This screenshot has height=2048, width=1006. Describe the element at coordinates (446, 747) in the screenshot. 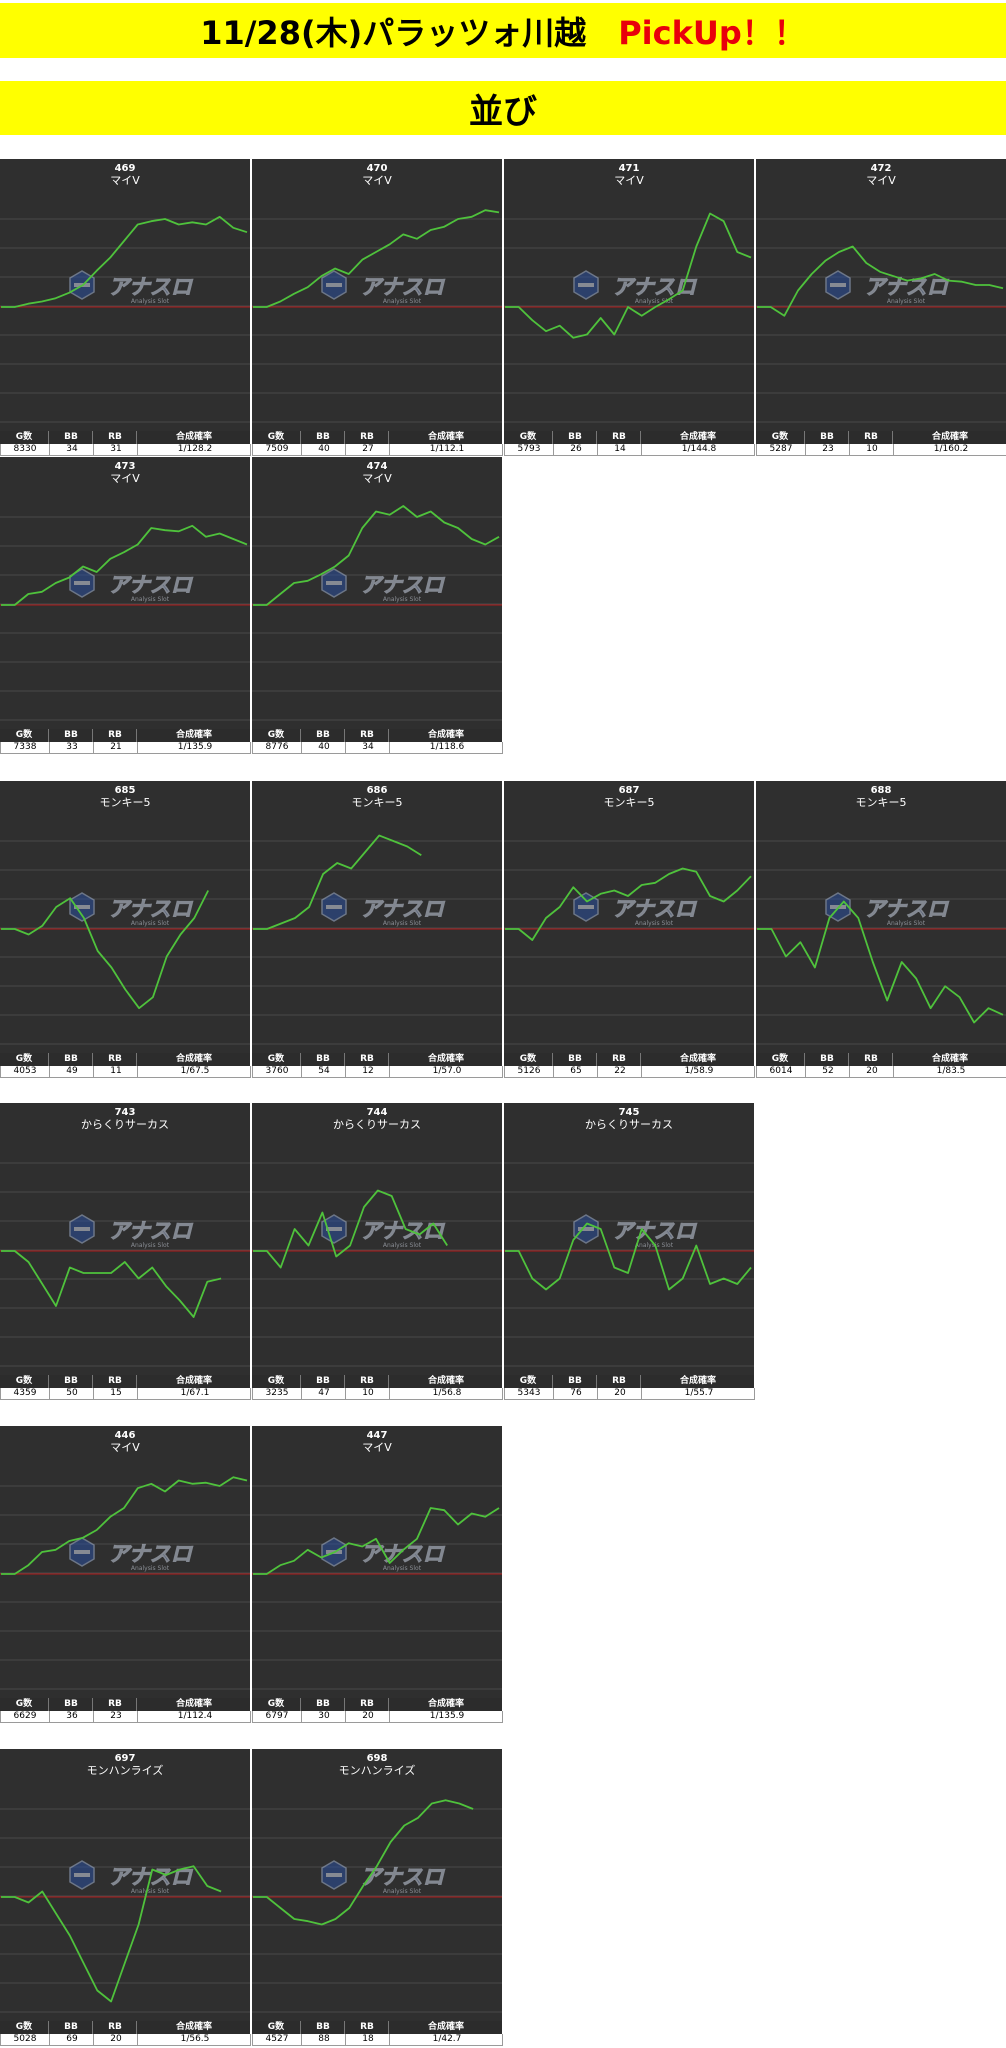

I see `rate-value: 1/118.6` at that location.